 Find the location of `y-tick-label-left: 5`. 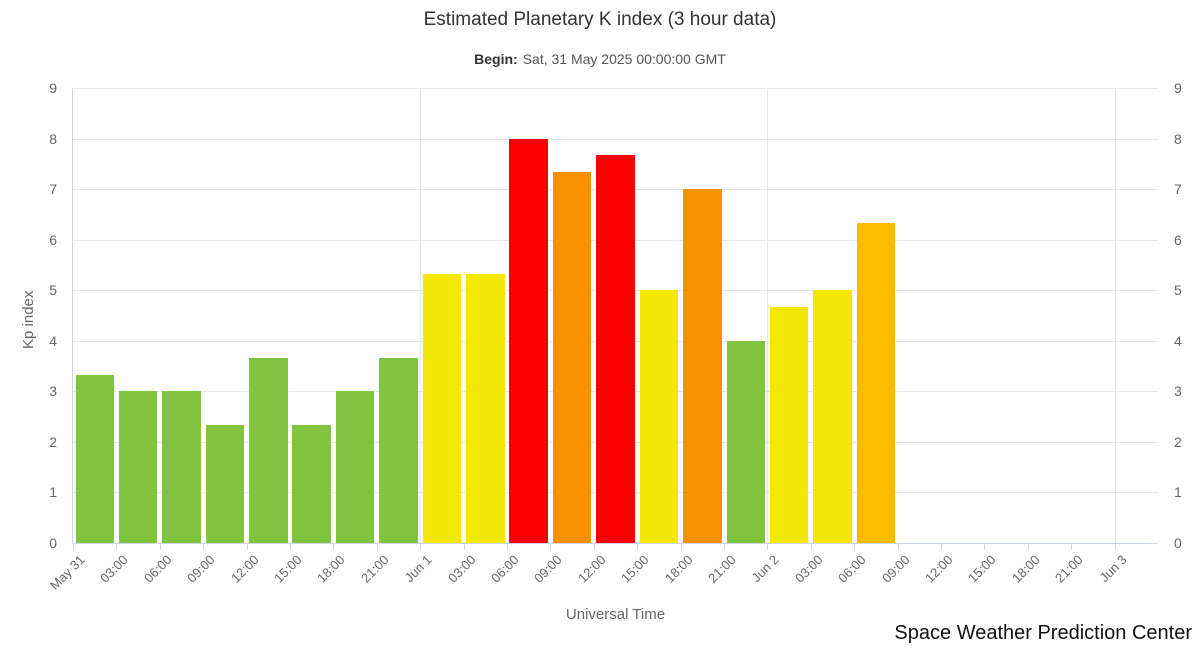

y-tick-label-left: 5 is located at coordinates (53, 290).